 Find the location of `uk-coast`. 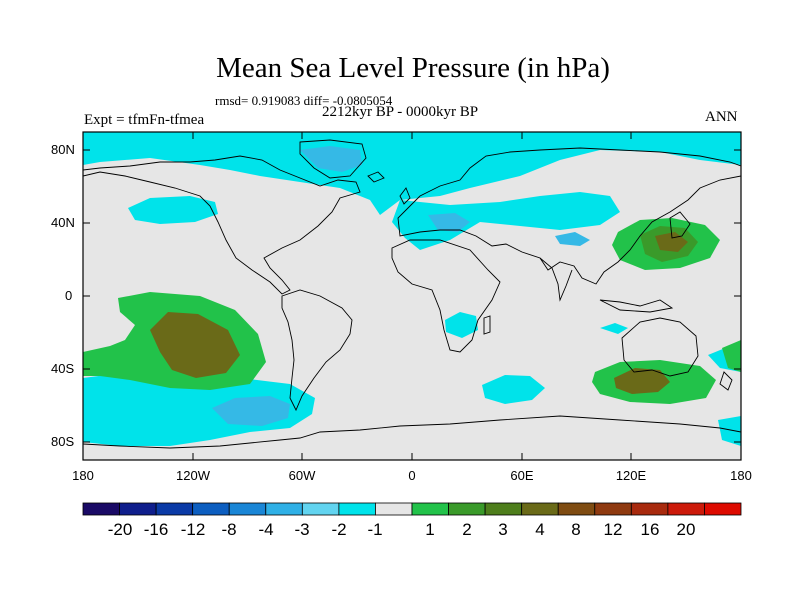

uk-coast is located at coordinates (405, 196).